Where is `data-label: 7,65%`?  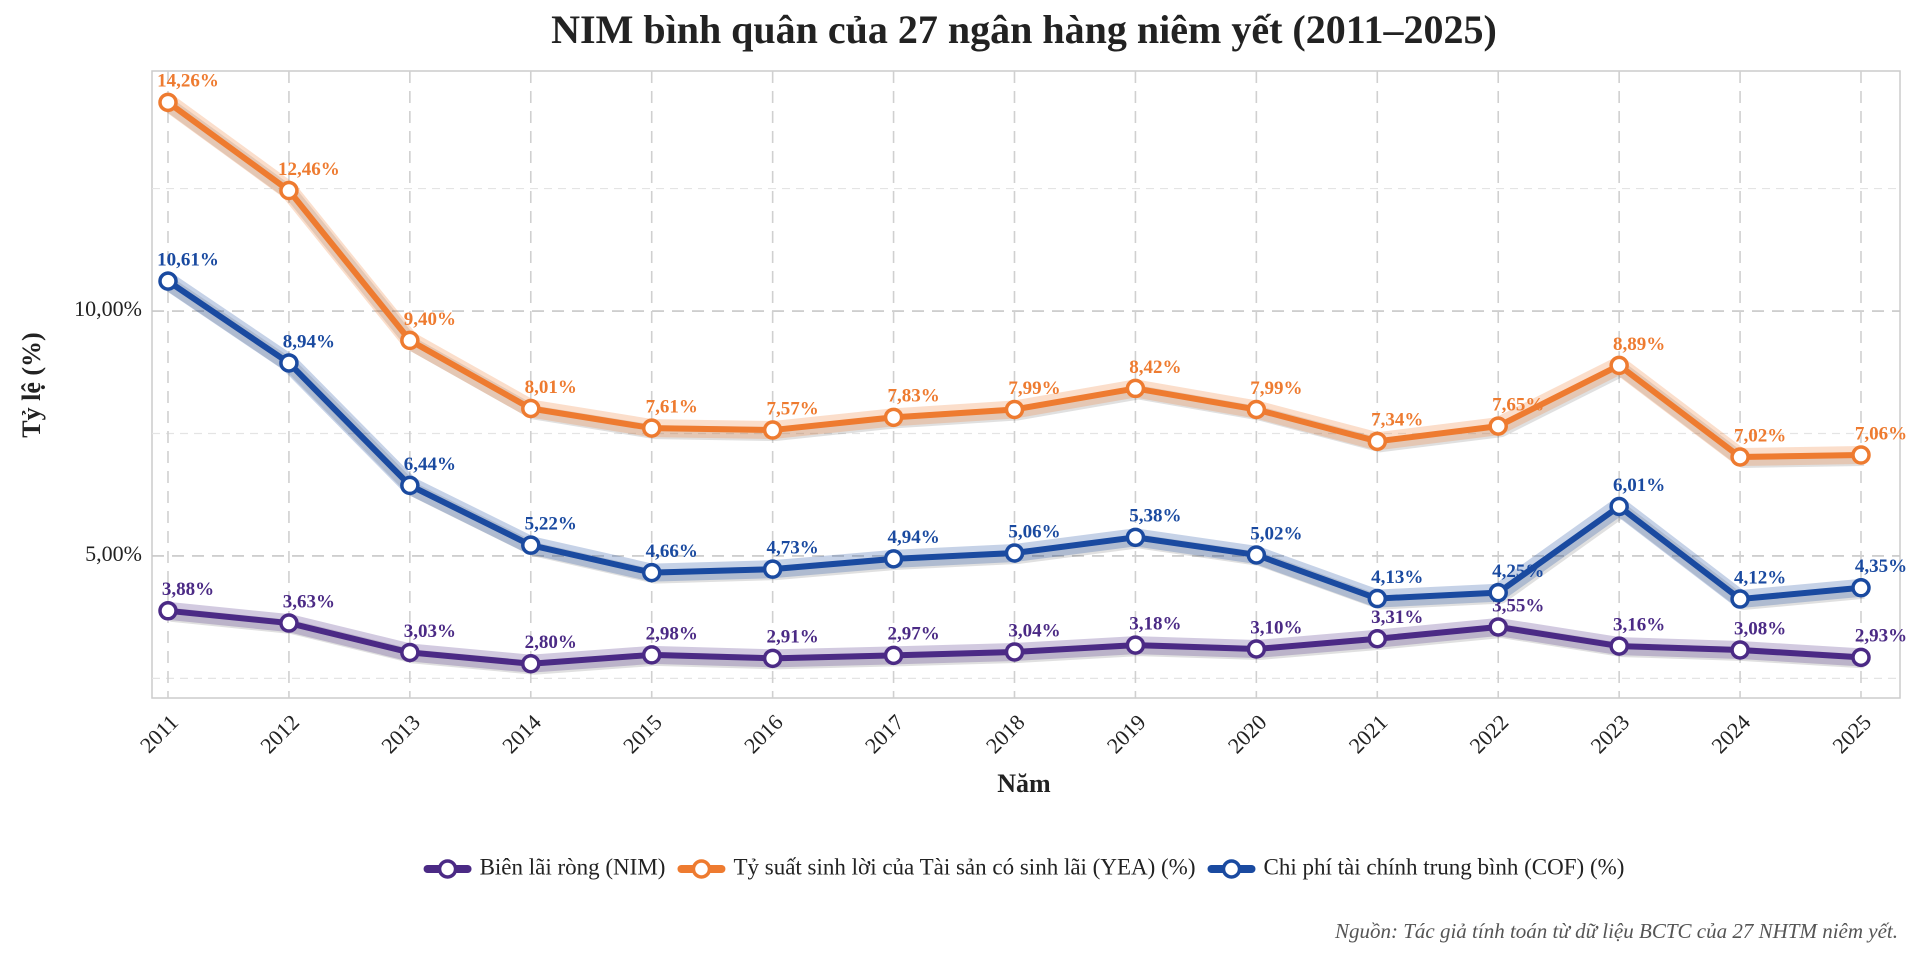
data-label: 7,65% is located at coordinates (1518, 404).